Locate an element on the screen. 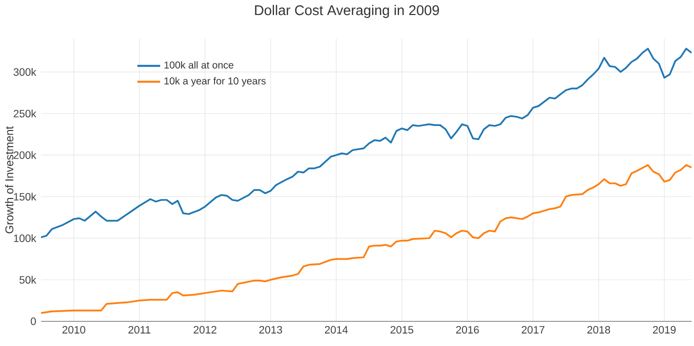  x-tick-label: 2019 is located at coordinates (664, 330).